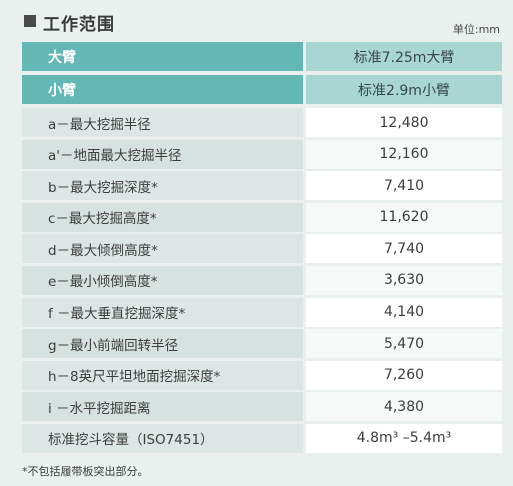 The image size is (513, 486). I want to click on table-row: i －水平挖掘距离 4,380, so click(262, 407).